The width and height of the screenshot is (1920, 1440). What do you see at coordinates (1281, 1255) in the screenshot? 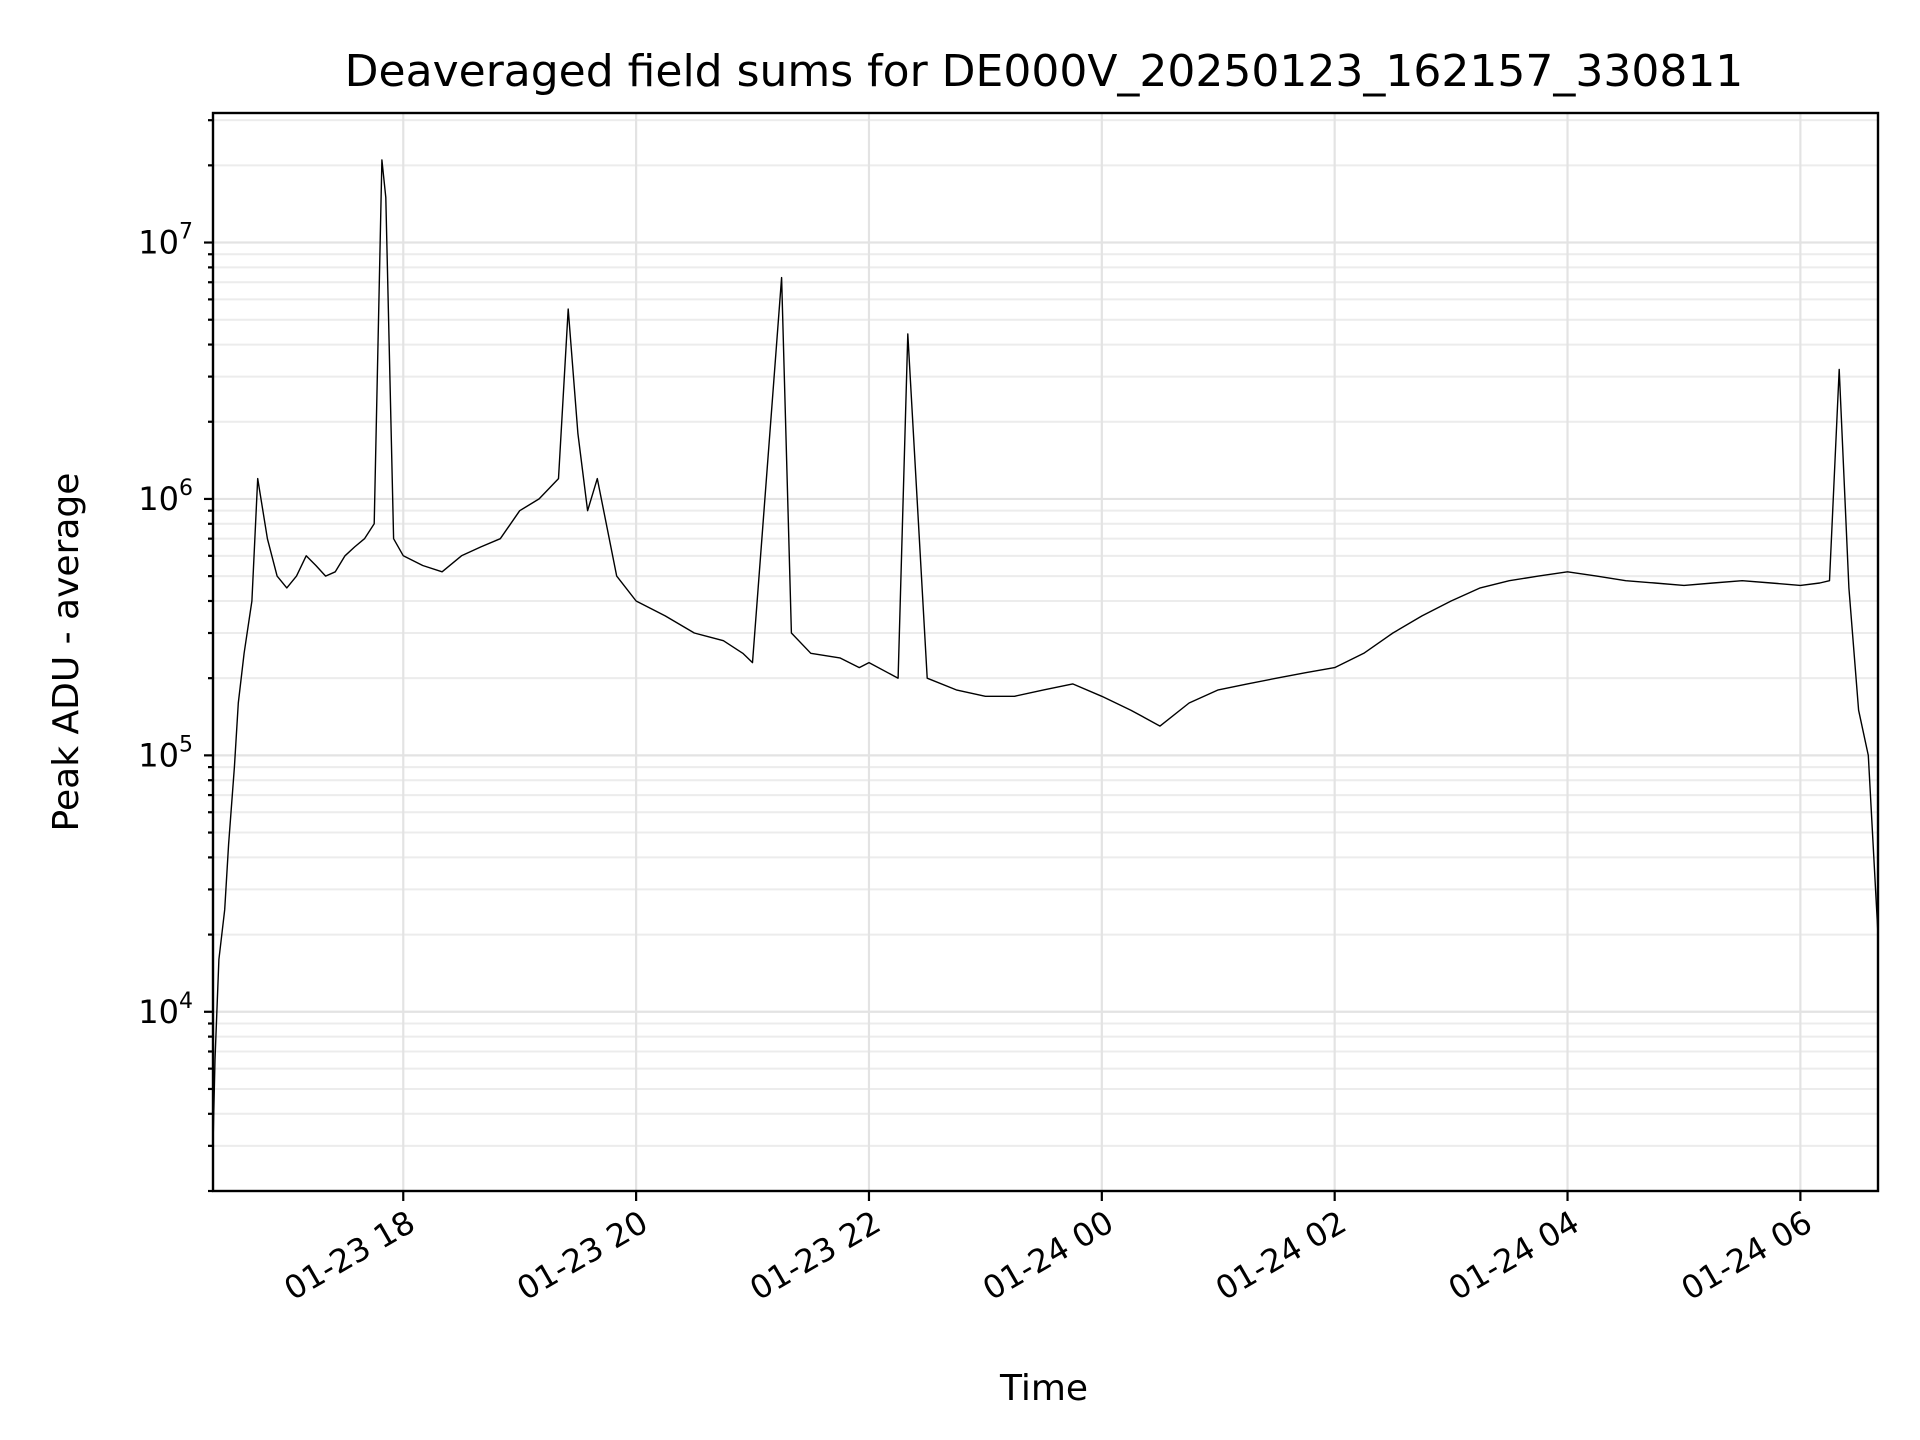
I see `x-tick-label: 01-24 02` at bounding box center [1281, 1255].